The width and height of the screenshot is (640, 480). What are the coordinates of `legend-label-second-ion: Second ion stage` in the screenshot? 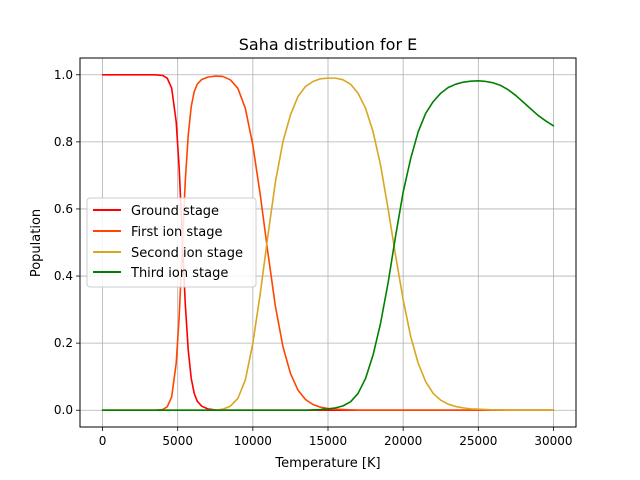 It's located at (187, 253).